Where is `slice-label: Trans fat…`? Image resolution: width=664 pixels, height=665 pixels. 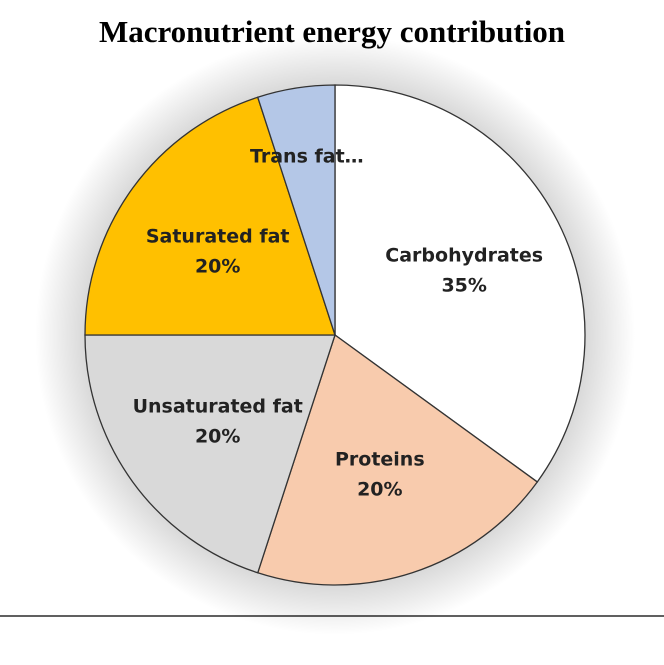 slice-label: Trans fat… is located at coordinates (307, 157).